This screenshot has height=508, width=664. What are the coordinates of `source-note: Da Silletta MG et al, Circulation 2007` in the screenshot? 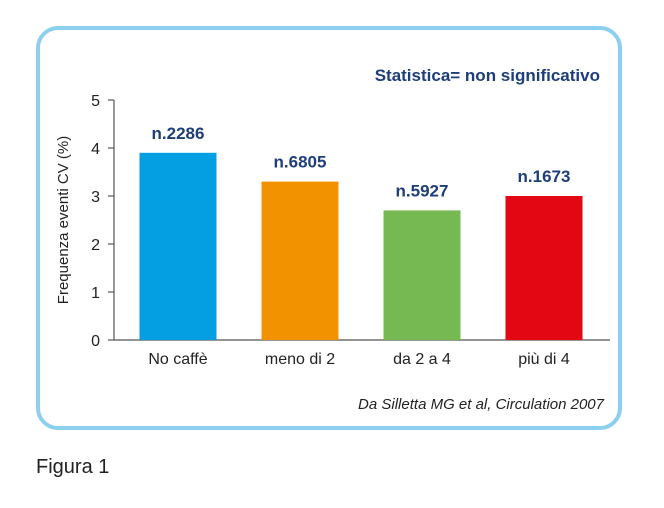 It's located at (481, 404).